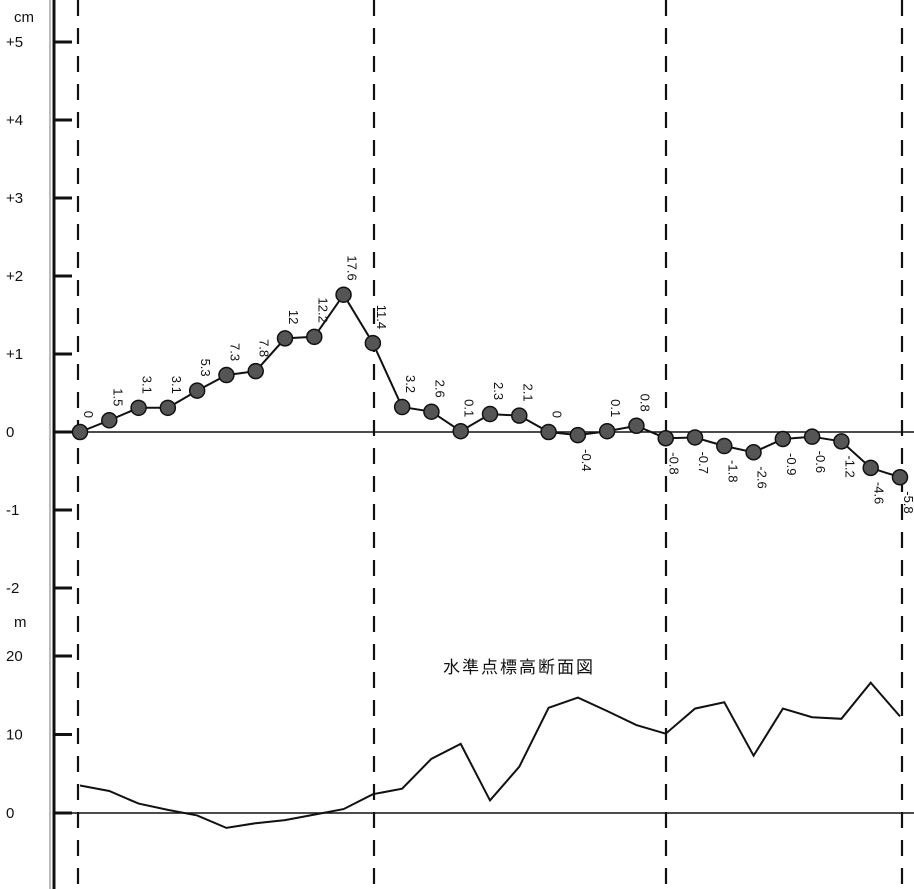  Describe the element at coordinates (10, 432) in the screenshot. I see `top-y-tick-label: 0` at that location.